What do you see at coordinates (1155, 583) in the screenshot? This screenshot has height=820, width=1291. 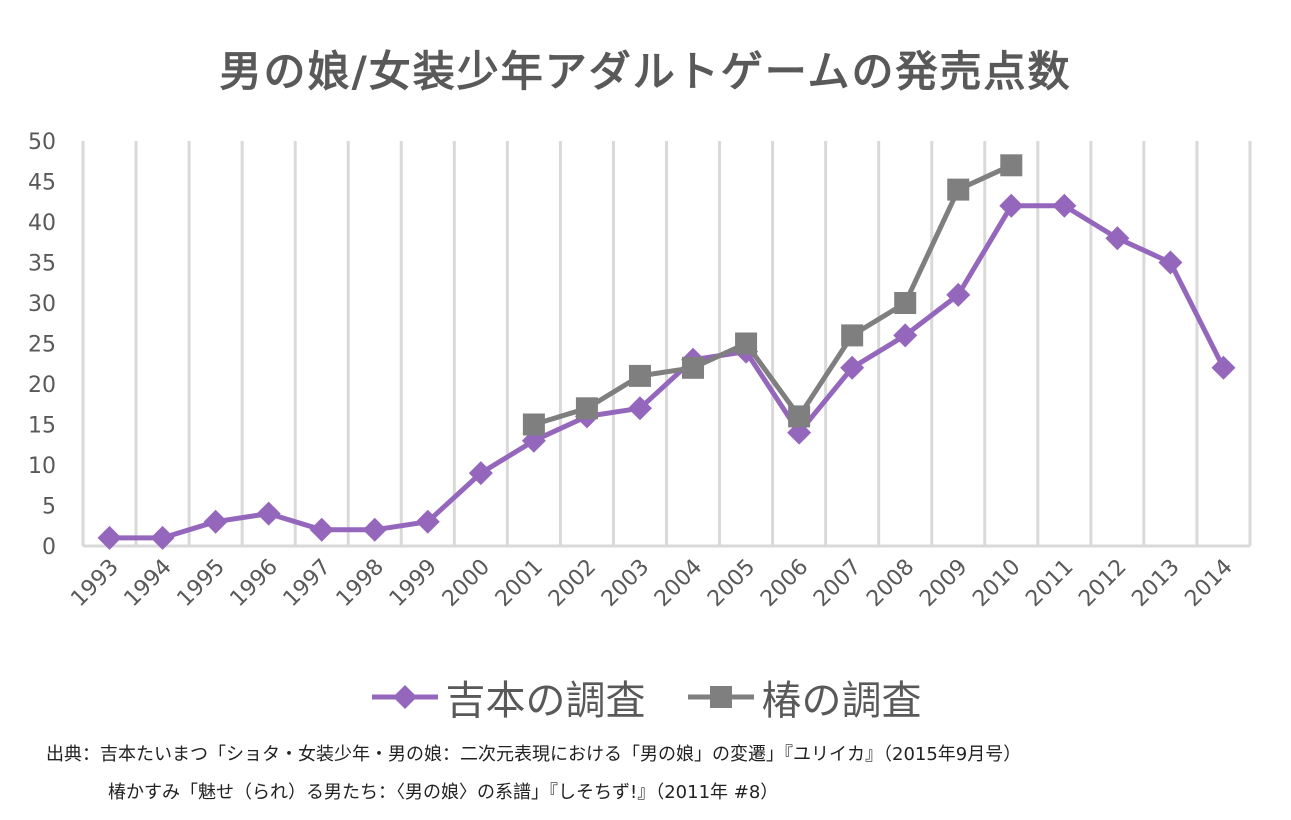 I see `x-tick-label: 2013` at bounding box center [1155, 583].